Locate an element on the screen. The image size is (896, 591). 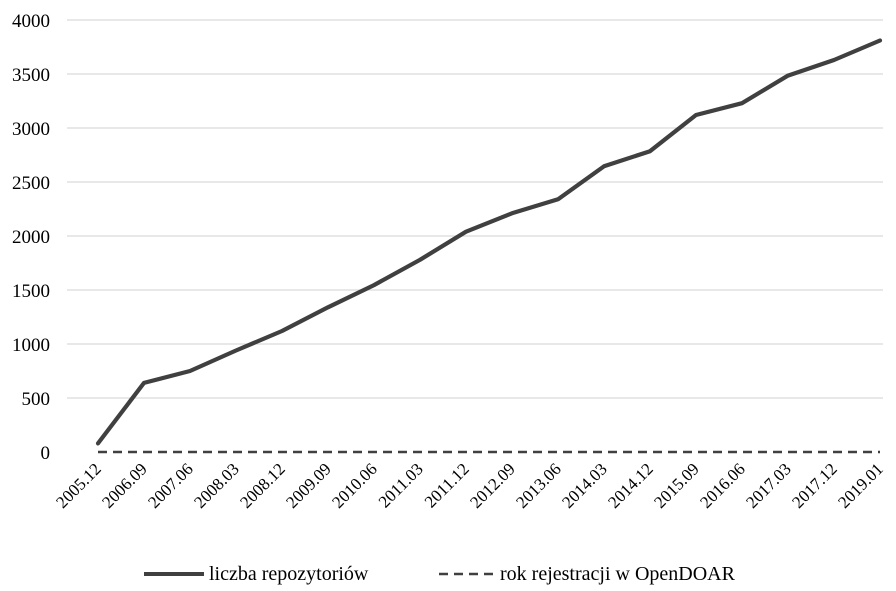
y-axis-tick-labels: 0 500 1000 1500 2000 2500 3000 3500 4000 is located at coordinates (31, 237).